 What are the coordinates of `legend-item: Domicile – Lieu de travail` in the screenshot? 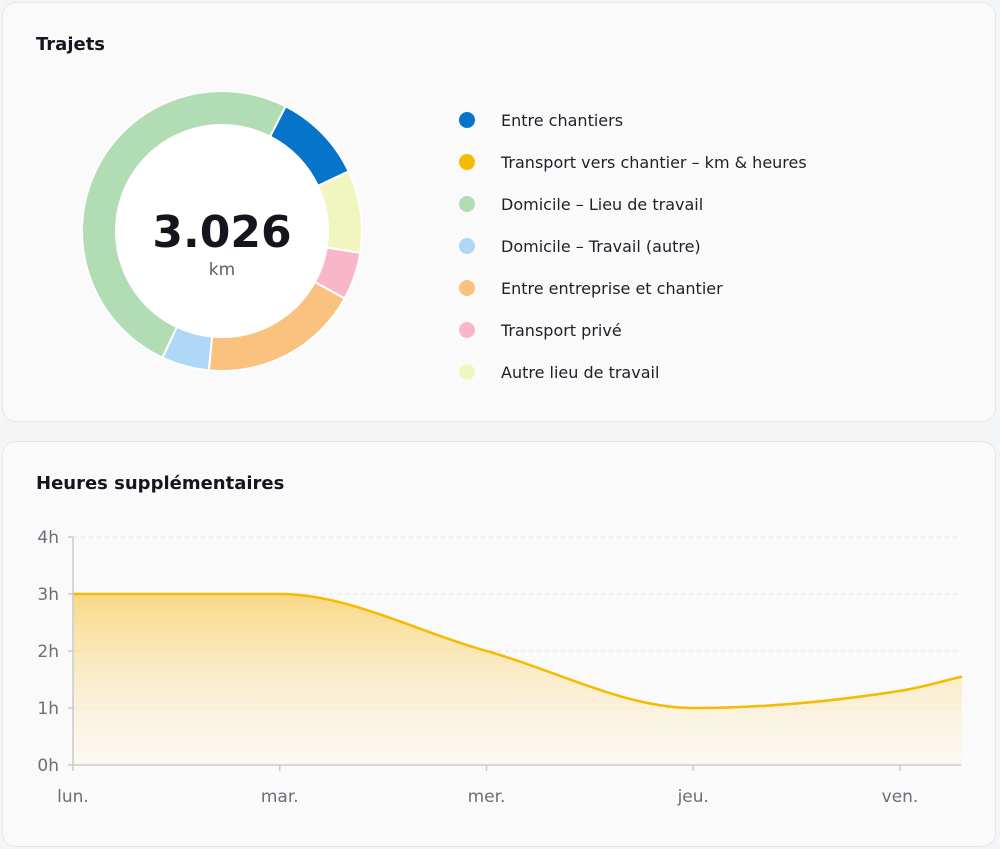 It's located at (633, 204).